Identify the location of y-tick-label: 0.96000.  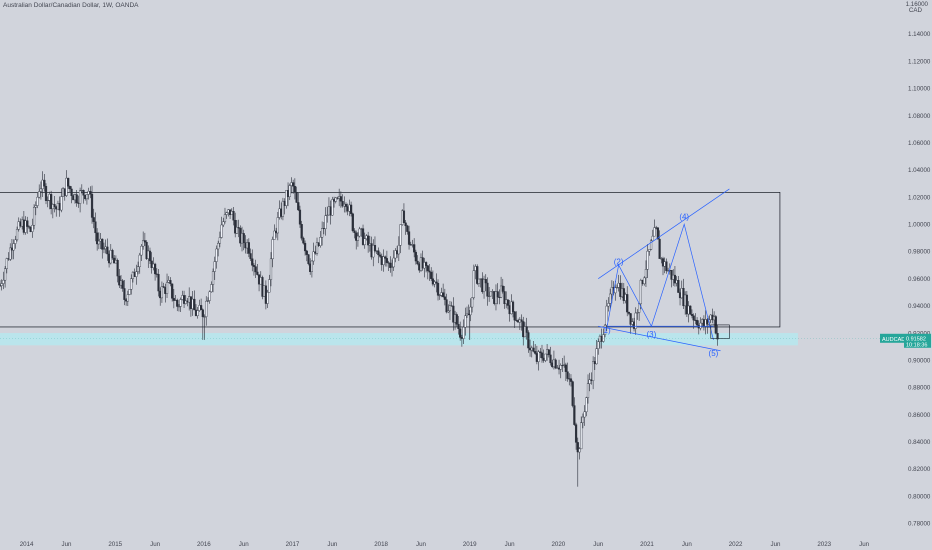
(919, 279).